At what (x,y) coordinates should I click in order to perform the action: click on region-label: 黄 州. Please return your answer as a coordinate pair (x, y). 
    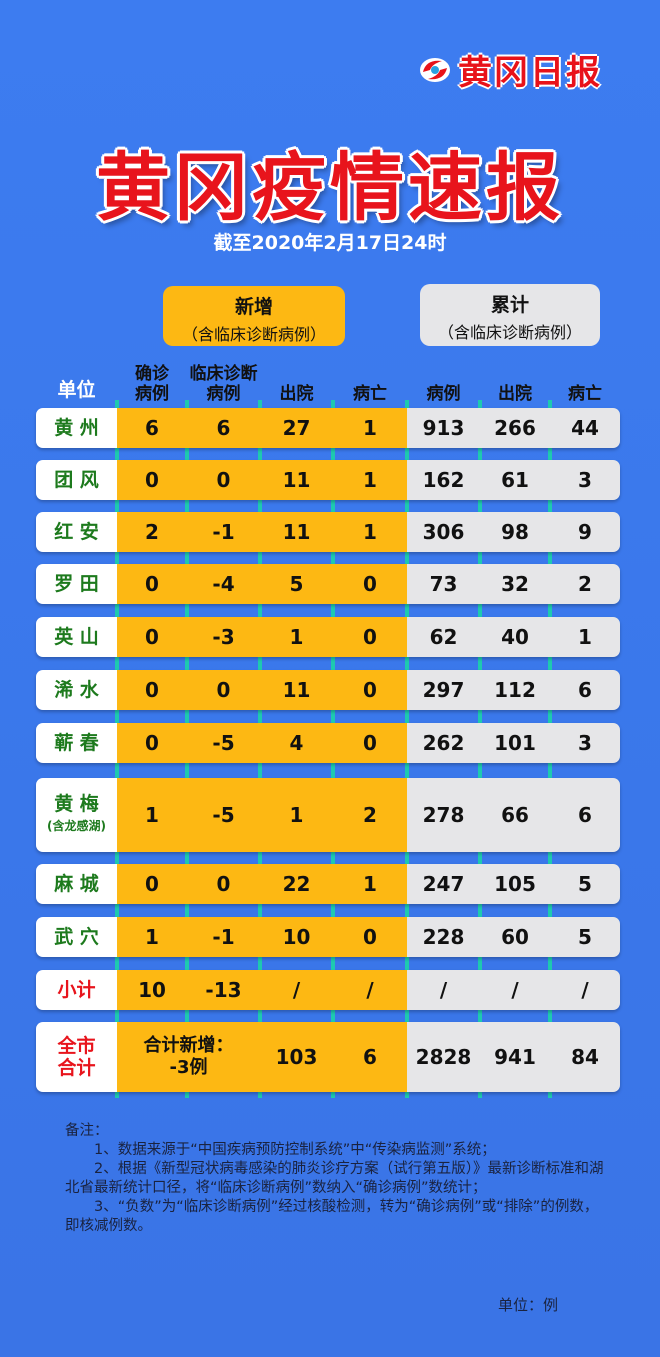
    Looking at the image, I should click on (76, 428).